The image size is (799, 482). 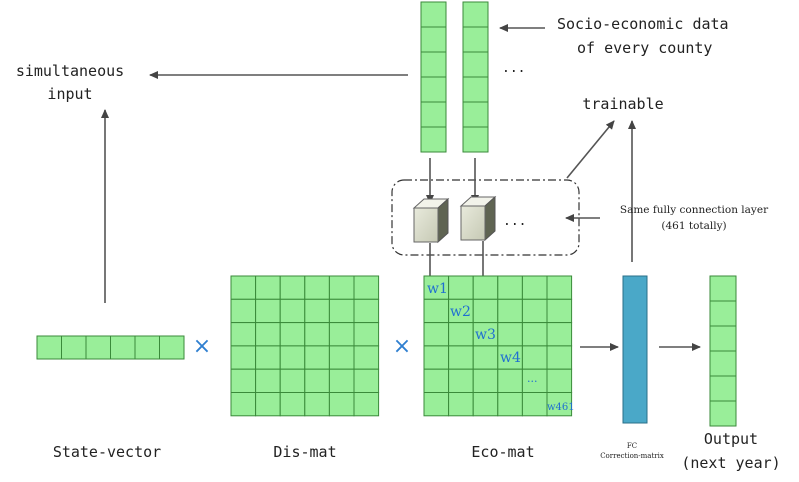 I want to click on socio-data-column-a, so click(x=433, y=77).